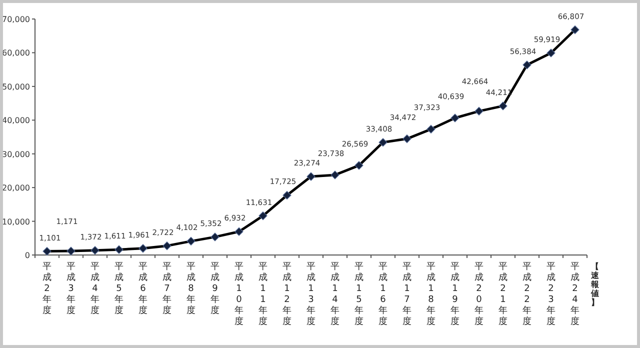 This screenshot has width=640, height=348. I want to click on x-tick-label: 平成5年度, so click(119, 289).